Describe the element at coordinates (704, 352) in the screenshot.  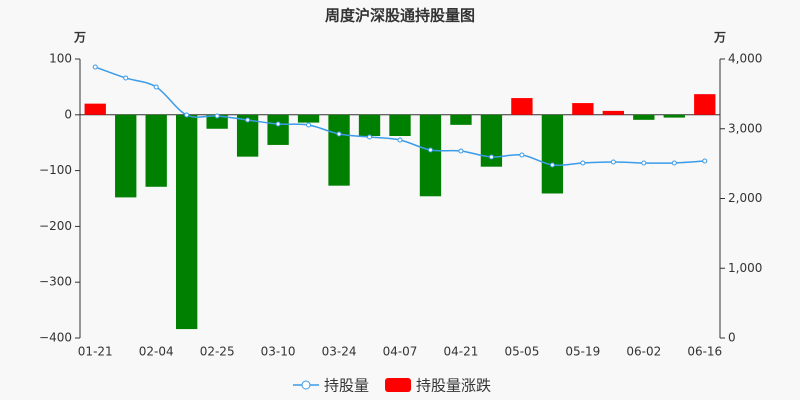
I see `x-tick-label: 06-16` at that location.